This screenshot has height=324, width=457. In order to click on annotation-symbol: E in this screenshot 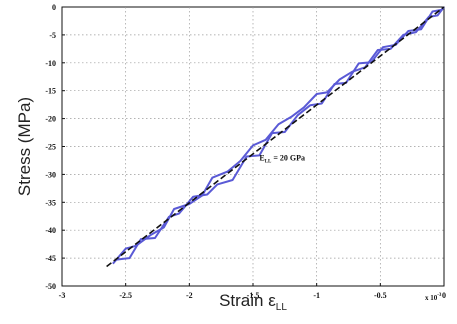, I will do `click(261, 157)`.